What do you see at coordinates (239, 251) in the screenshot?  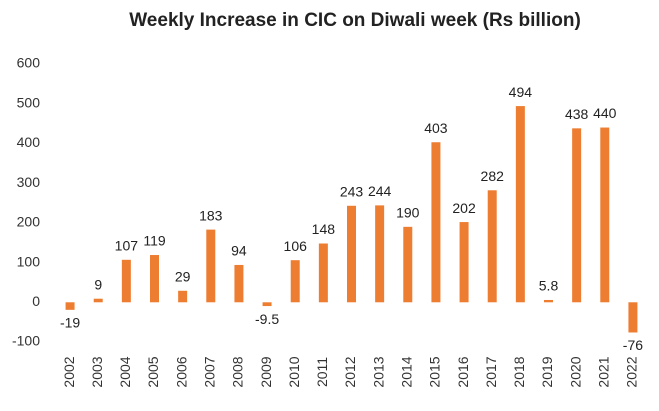 I see `value-label: 94` at bounding box center [239, 251].